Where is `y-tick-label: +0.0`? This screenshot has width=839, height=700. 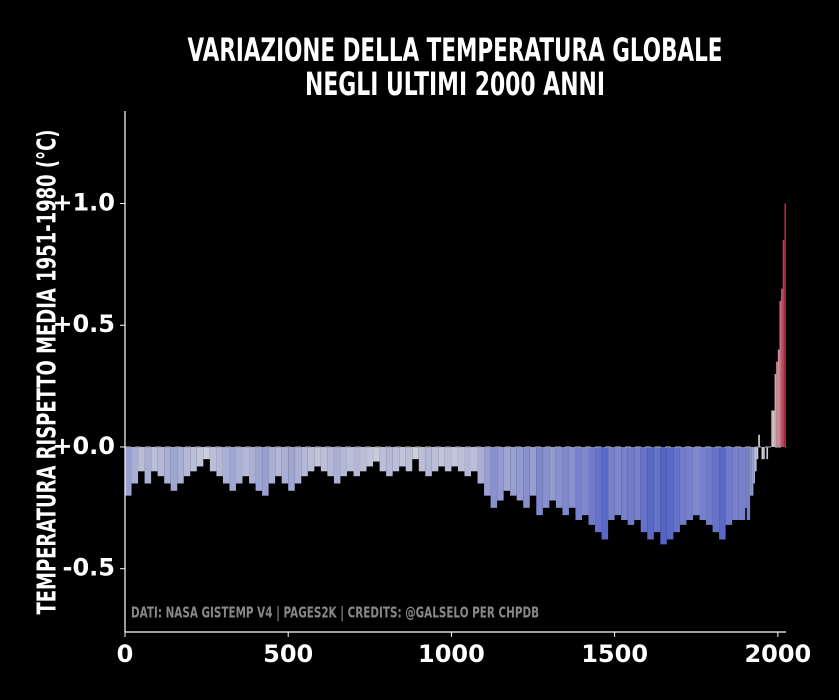
y-tick-label: +0.0 is located at coordinates (83, 446).